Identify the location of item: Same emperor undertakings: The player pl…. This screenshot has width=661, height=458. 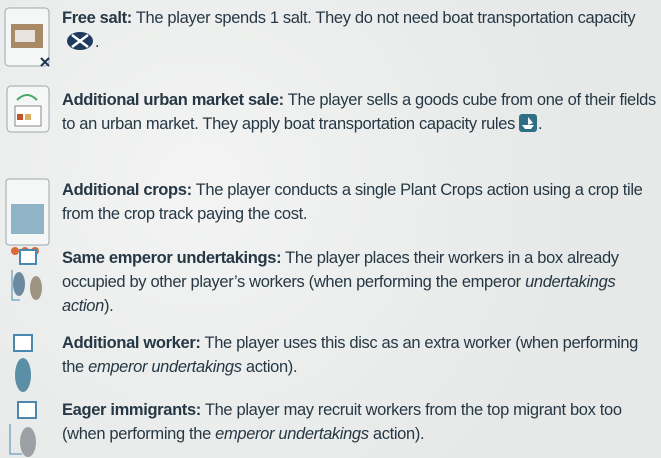
(360, 282).